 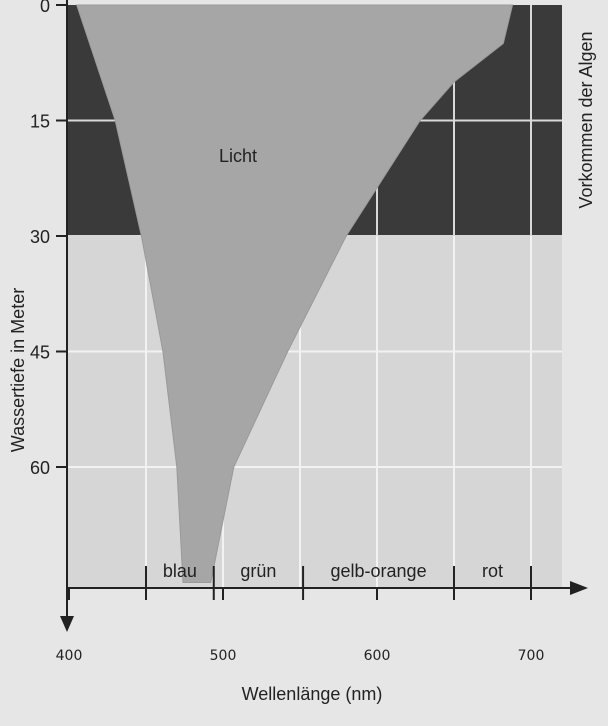 I want to click on y-tick-label-60: 60, so click(x=40, y=468).